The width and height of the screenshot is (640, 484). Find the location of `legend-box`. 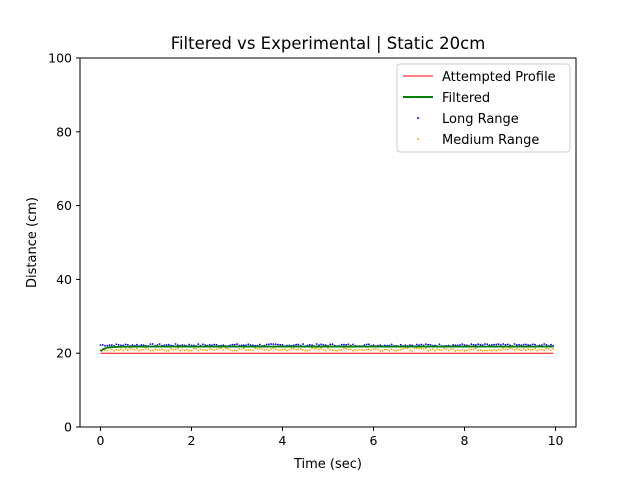

legend-box is located at coordinates (483, 108).